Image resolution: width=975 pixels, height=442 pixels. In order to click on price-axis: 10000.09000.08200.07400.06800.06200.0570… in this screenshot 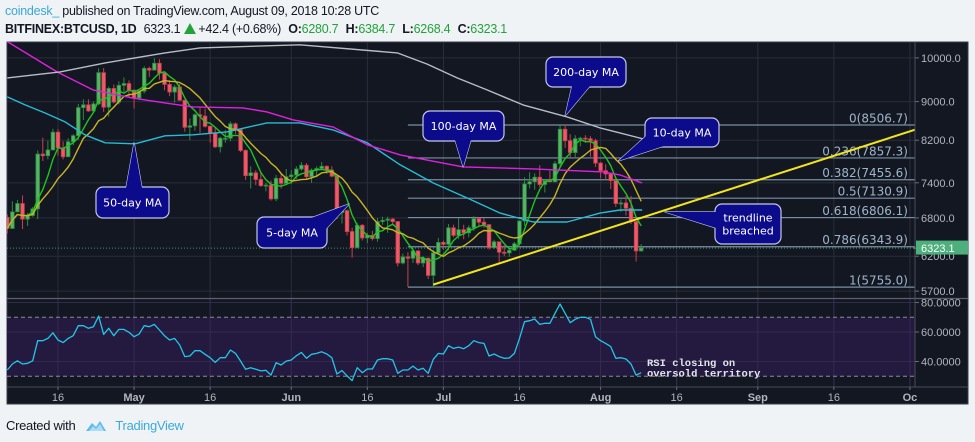, I will do `click(940, 175)`.